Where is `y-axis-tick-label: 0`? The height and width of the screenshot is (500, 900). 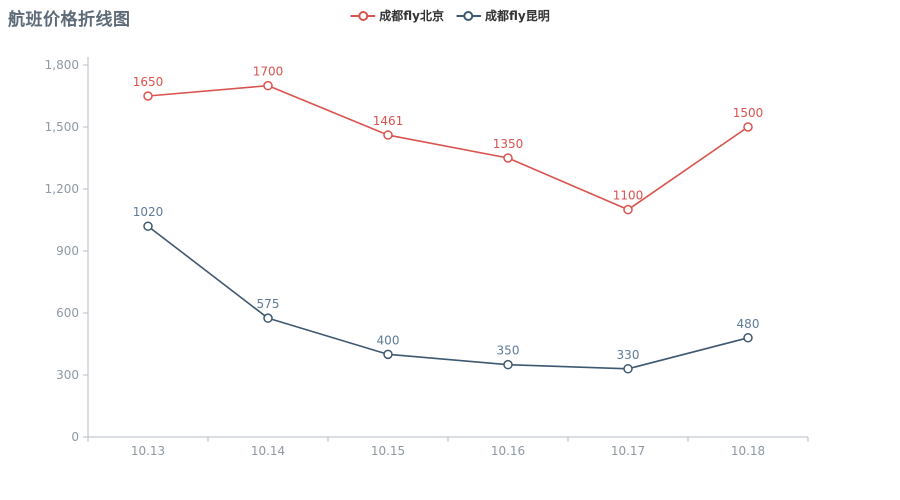
y-axis-tick-label: 0 is located at coordinates (75, 437).